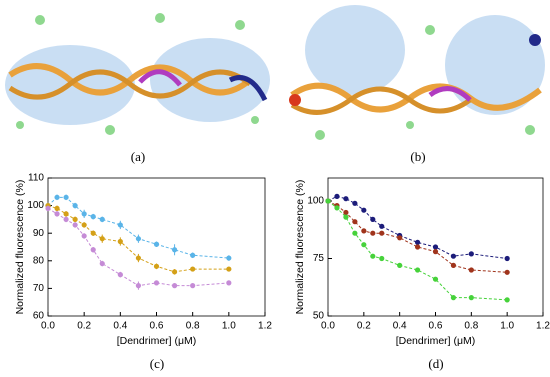  What do you see at coordinates (36, 178) in the screenshot?
I see `y-tick-label: 110` at bounding box center [36, 178].